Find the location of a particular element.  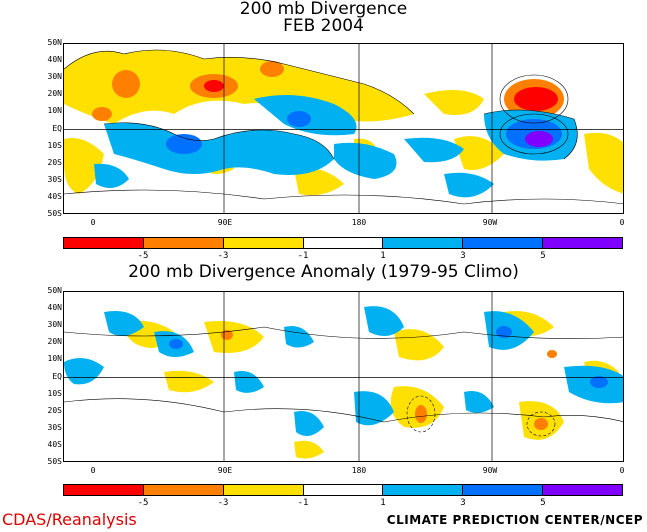

footer-source: CDAS/Reanalysis is located at coordinates (69, 519).